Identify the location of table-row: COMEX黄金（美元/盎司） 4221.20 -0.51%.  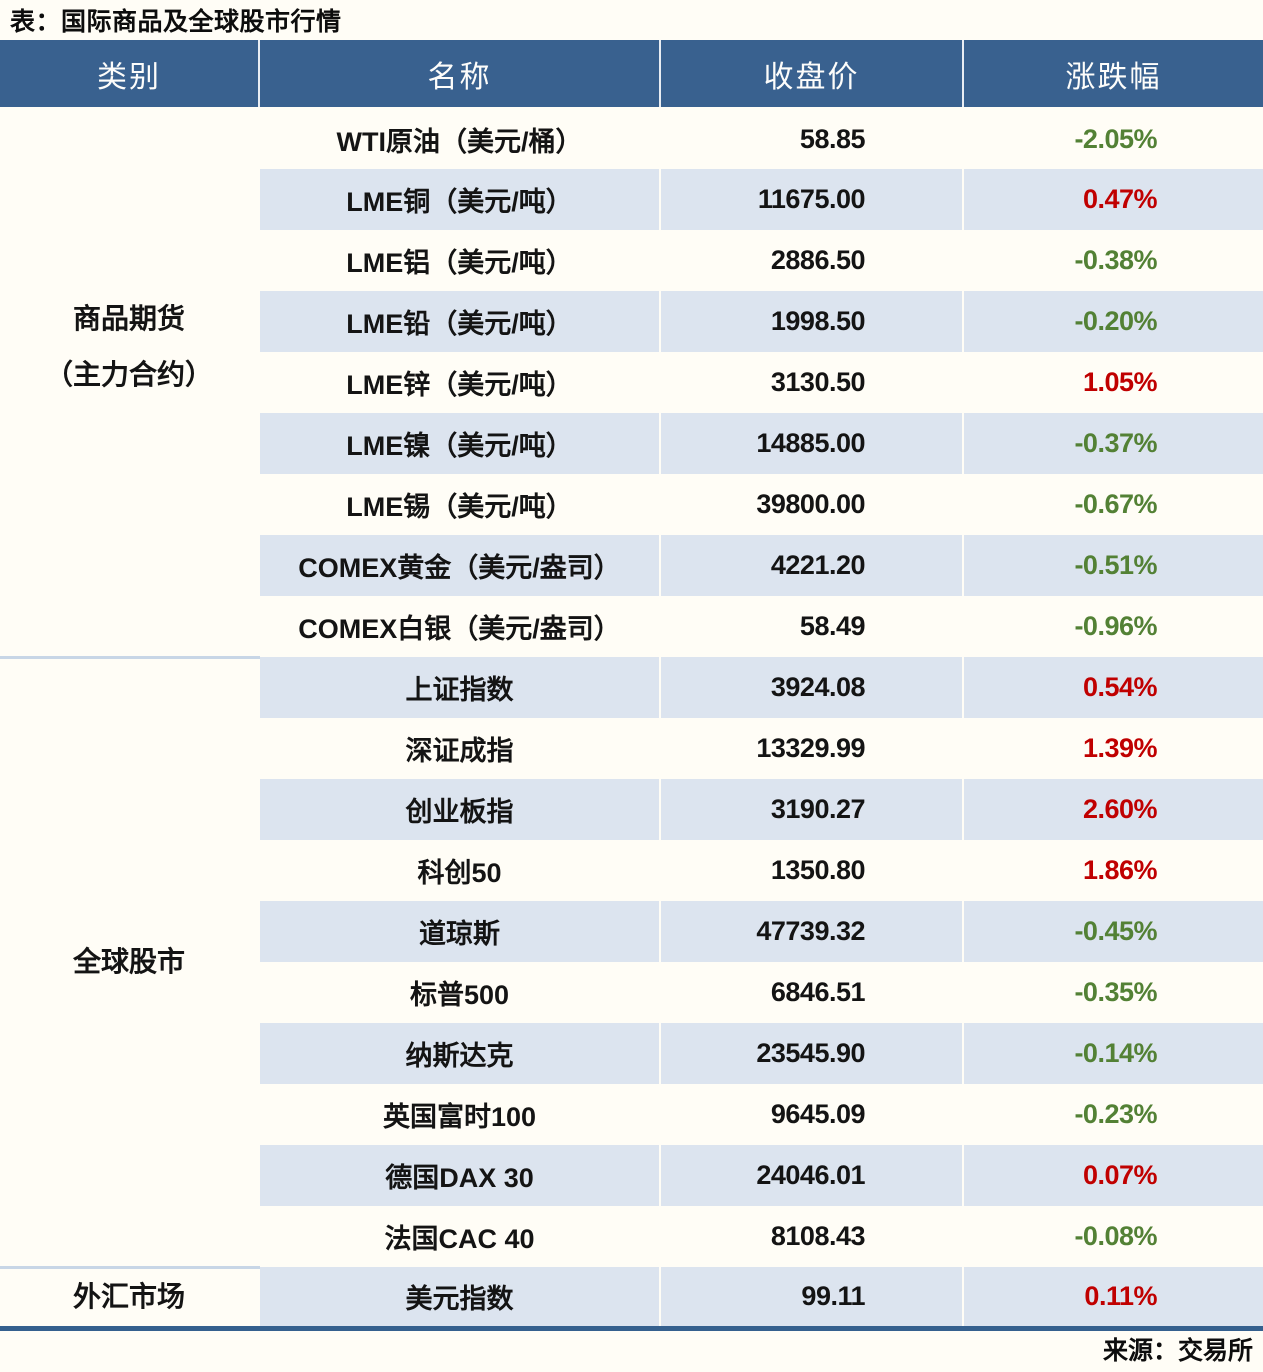
(631, 565).